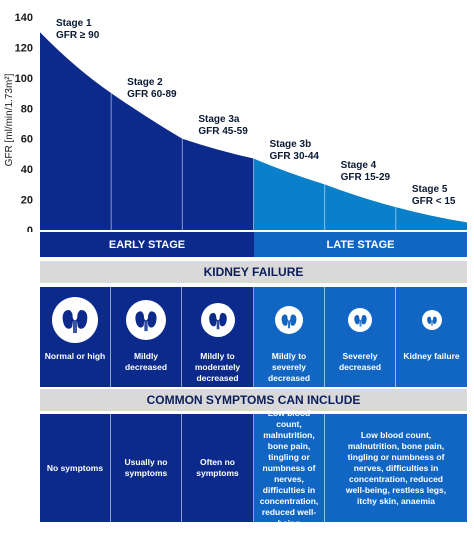 The height and width of the screenshot is (535, 474). Describe the element at coordinates (9, 119) in the screenshot. I see `y-axis-label: GFR [ml/min/1.73m²]` at that location.